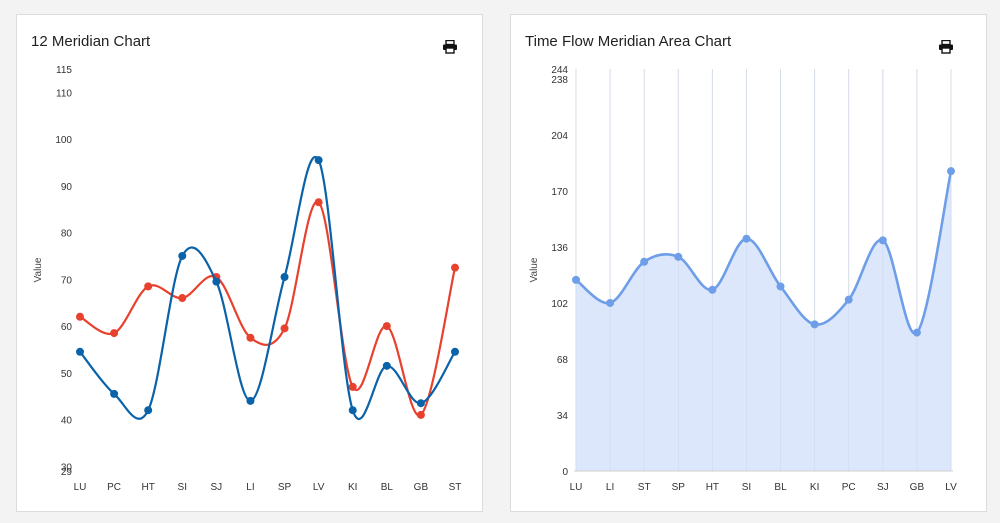 The width and height of the screenshot is (1000, 523). I want to click on y-tick-label: 70, so click(67, 280).